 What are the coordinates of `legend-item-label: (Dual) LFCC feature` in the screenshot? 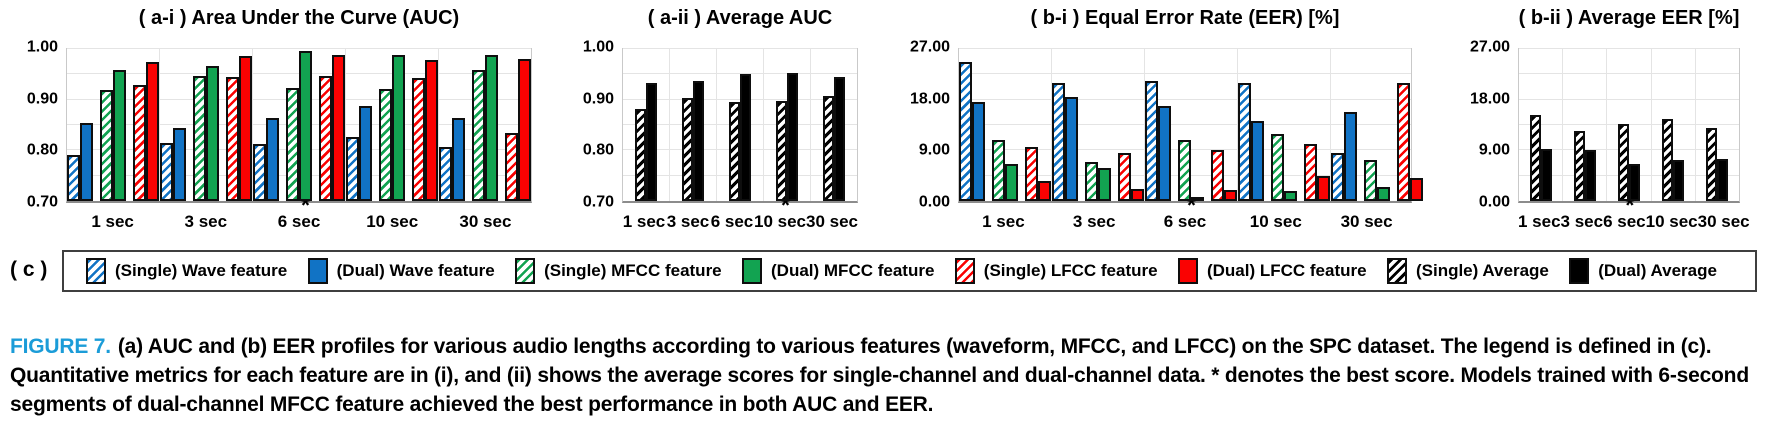 It's located at (1286, 270).